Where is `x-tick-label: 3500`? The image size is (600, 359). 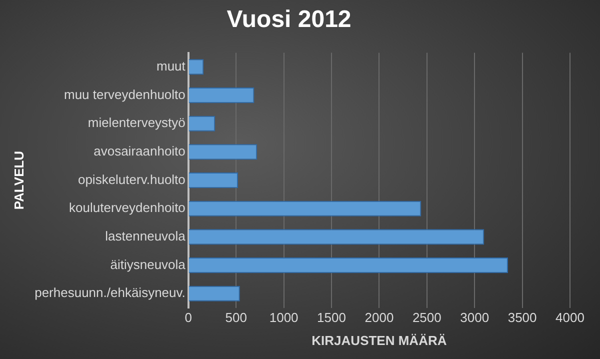 x-tick-label: 3500 is located at coordinates (522, 318).